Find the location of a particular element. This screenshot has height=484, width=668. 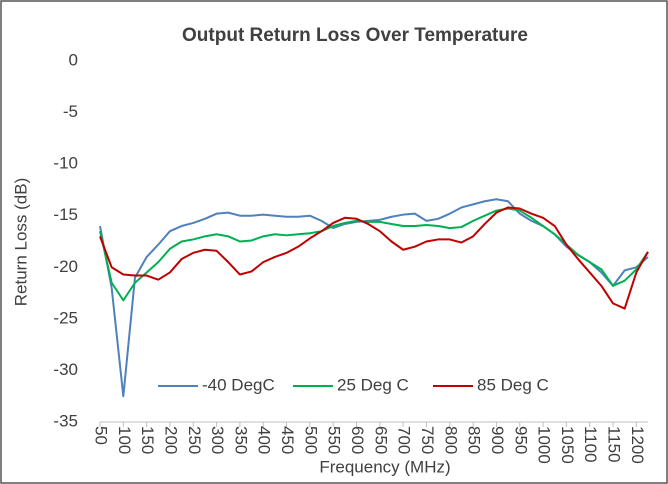

legend-label: 85 Deg C is located at coordinates (513, 384).